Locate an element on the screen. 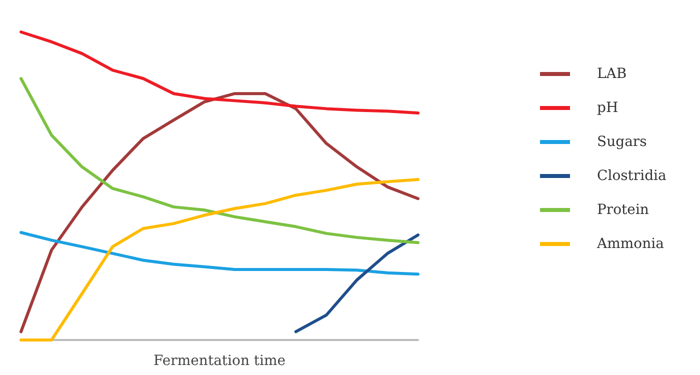 The image size is (700, 375). legend-label: LAB is located at coordinates (612, 74).